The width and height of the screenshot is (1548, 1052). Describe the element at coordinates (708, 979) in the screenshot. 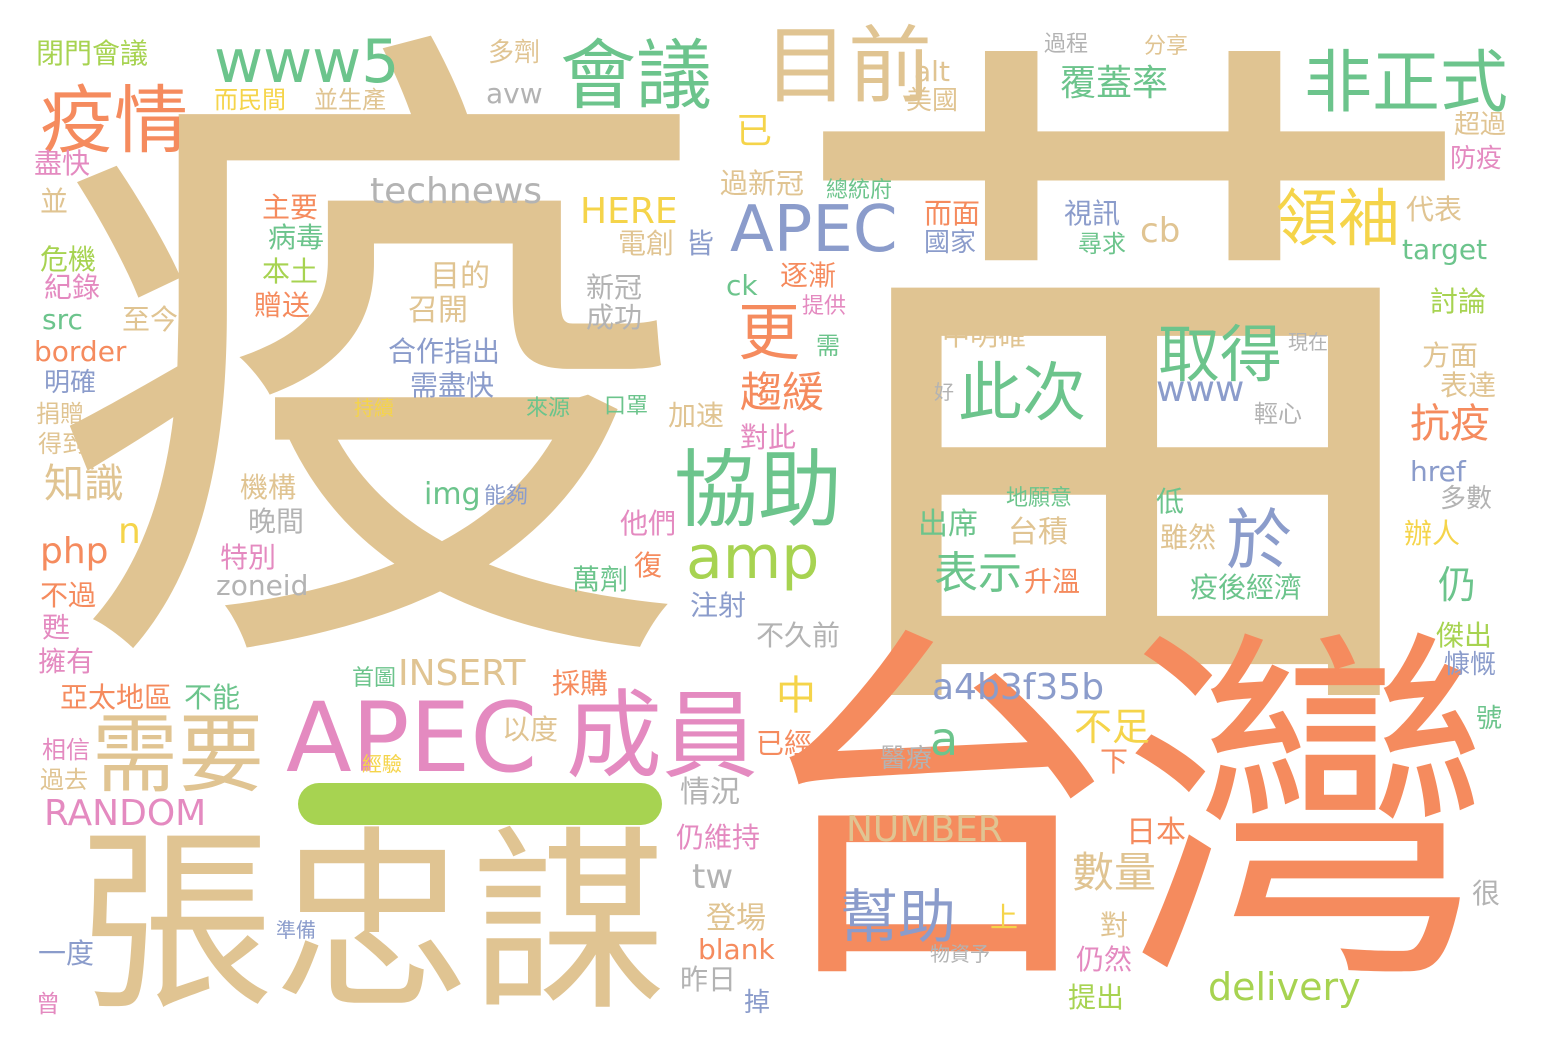

I see `word: 昨日` at that location.